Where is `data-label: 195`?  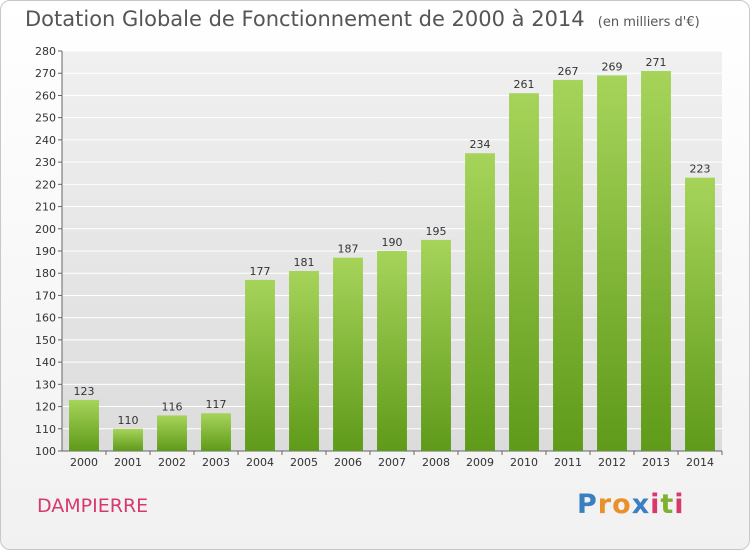 data-label: 195 is located at coordinates (436, 231).